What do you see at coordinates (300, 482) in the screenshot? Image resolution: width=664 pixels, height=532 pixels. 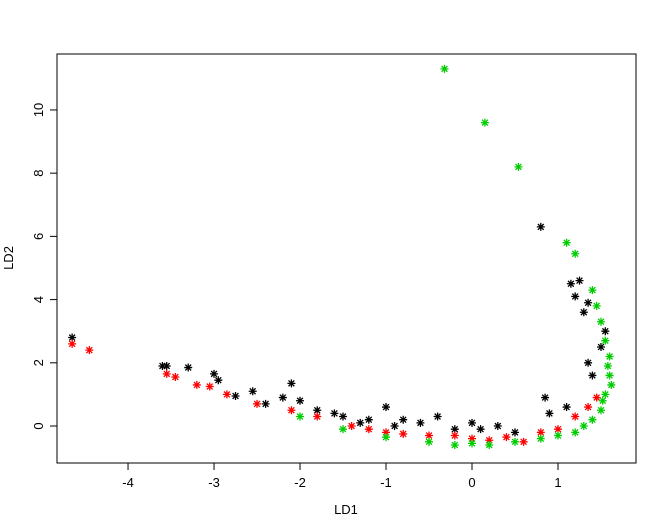 I see `x-tick-label: -2` at bounding box center [300, 482].